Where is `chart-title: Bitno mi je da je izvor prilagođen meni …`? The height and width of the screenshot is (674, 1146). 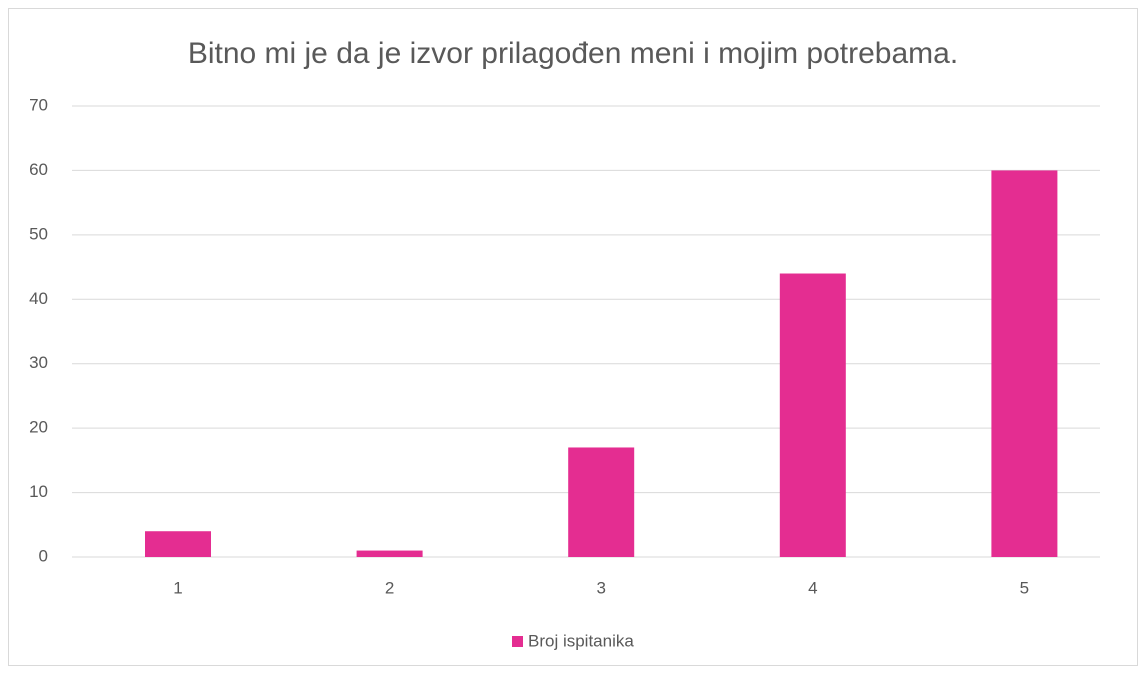
chart-title: Bitno mi je da je izvor prilagođen meni … is located at coordinates (573, 53).